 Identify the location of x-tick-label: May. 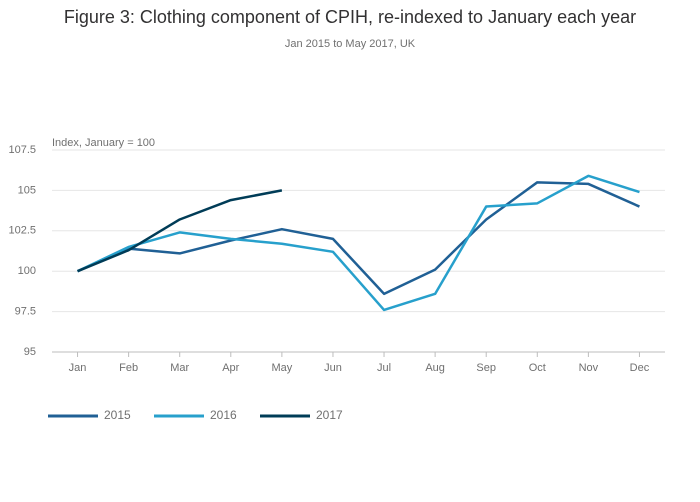
(281, 368).